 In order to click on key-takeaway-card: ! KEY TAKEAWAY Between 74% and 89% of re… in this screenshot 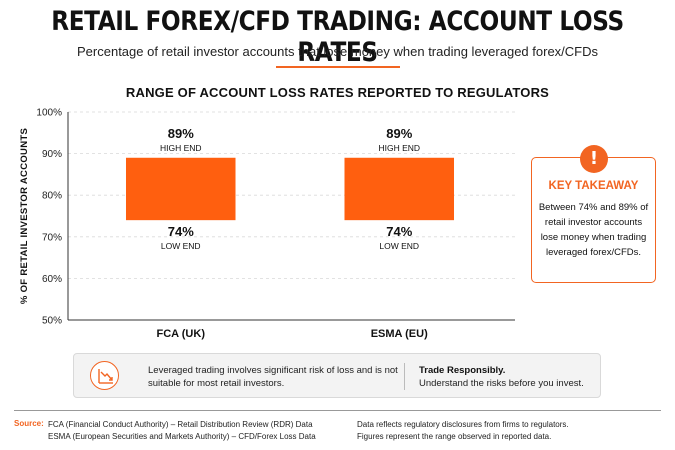, I will do `click(593, 214)`.